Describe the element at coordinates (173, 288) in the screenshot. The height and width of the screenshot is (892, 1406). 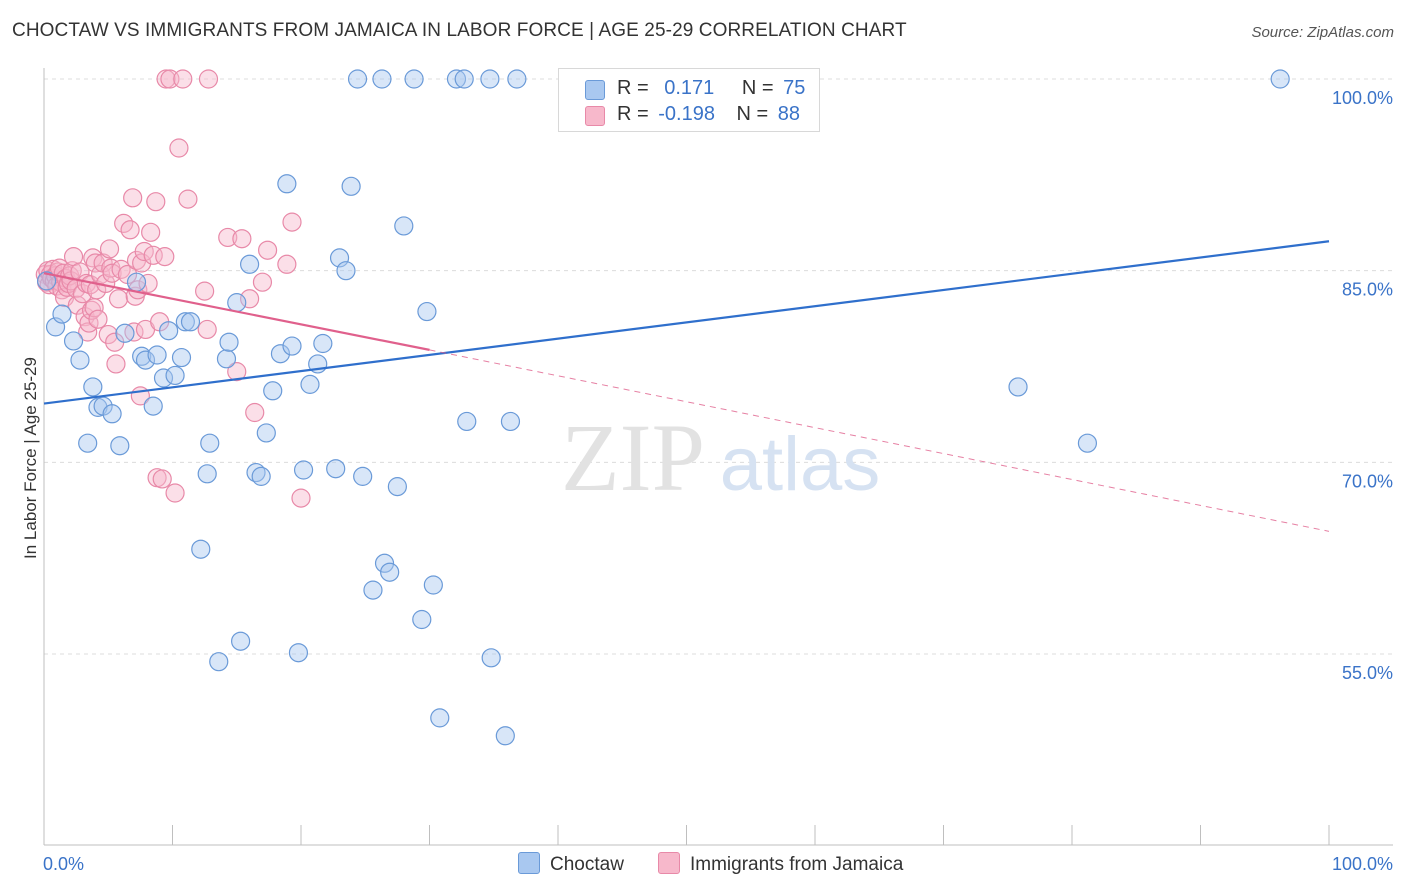
I see `jamaica-points` at that location.